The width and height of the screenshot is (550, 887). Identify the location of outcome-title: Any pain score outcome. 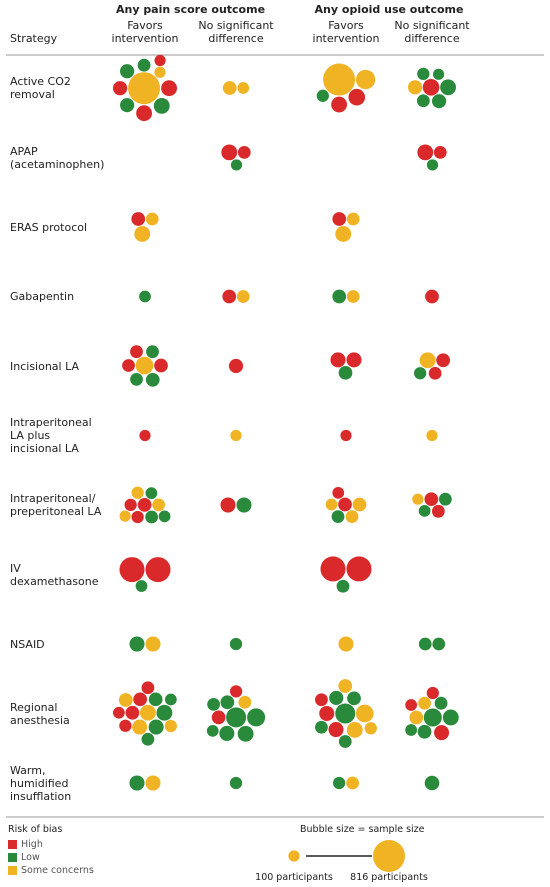
(190, 9).